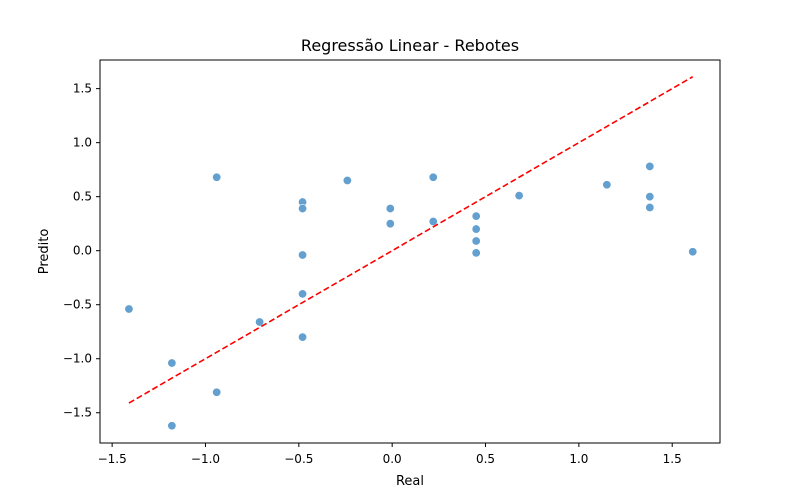  I want to click on y-tick-label: 0.5, so click(82, 197).